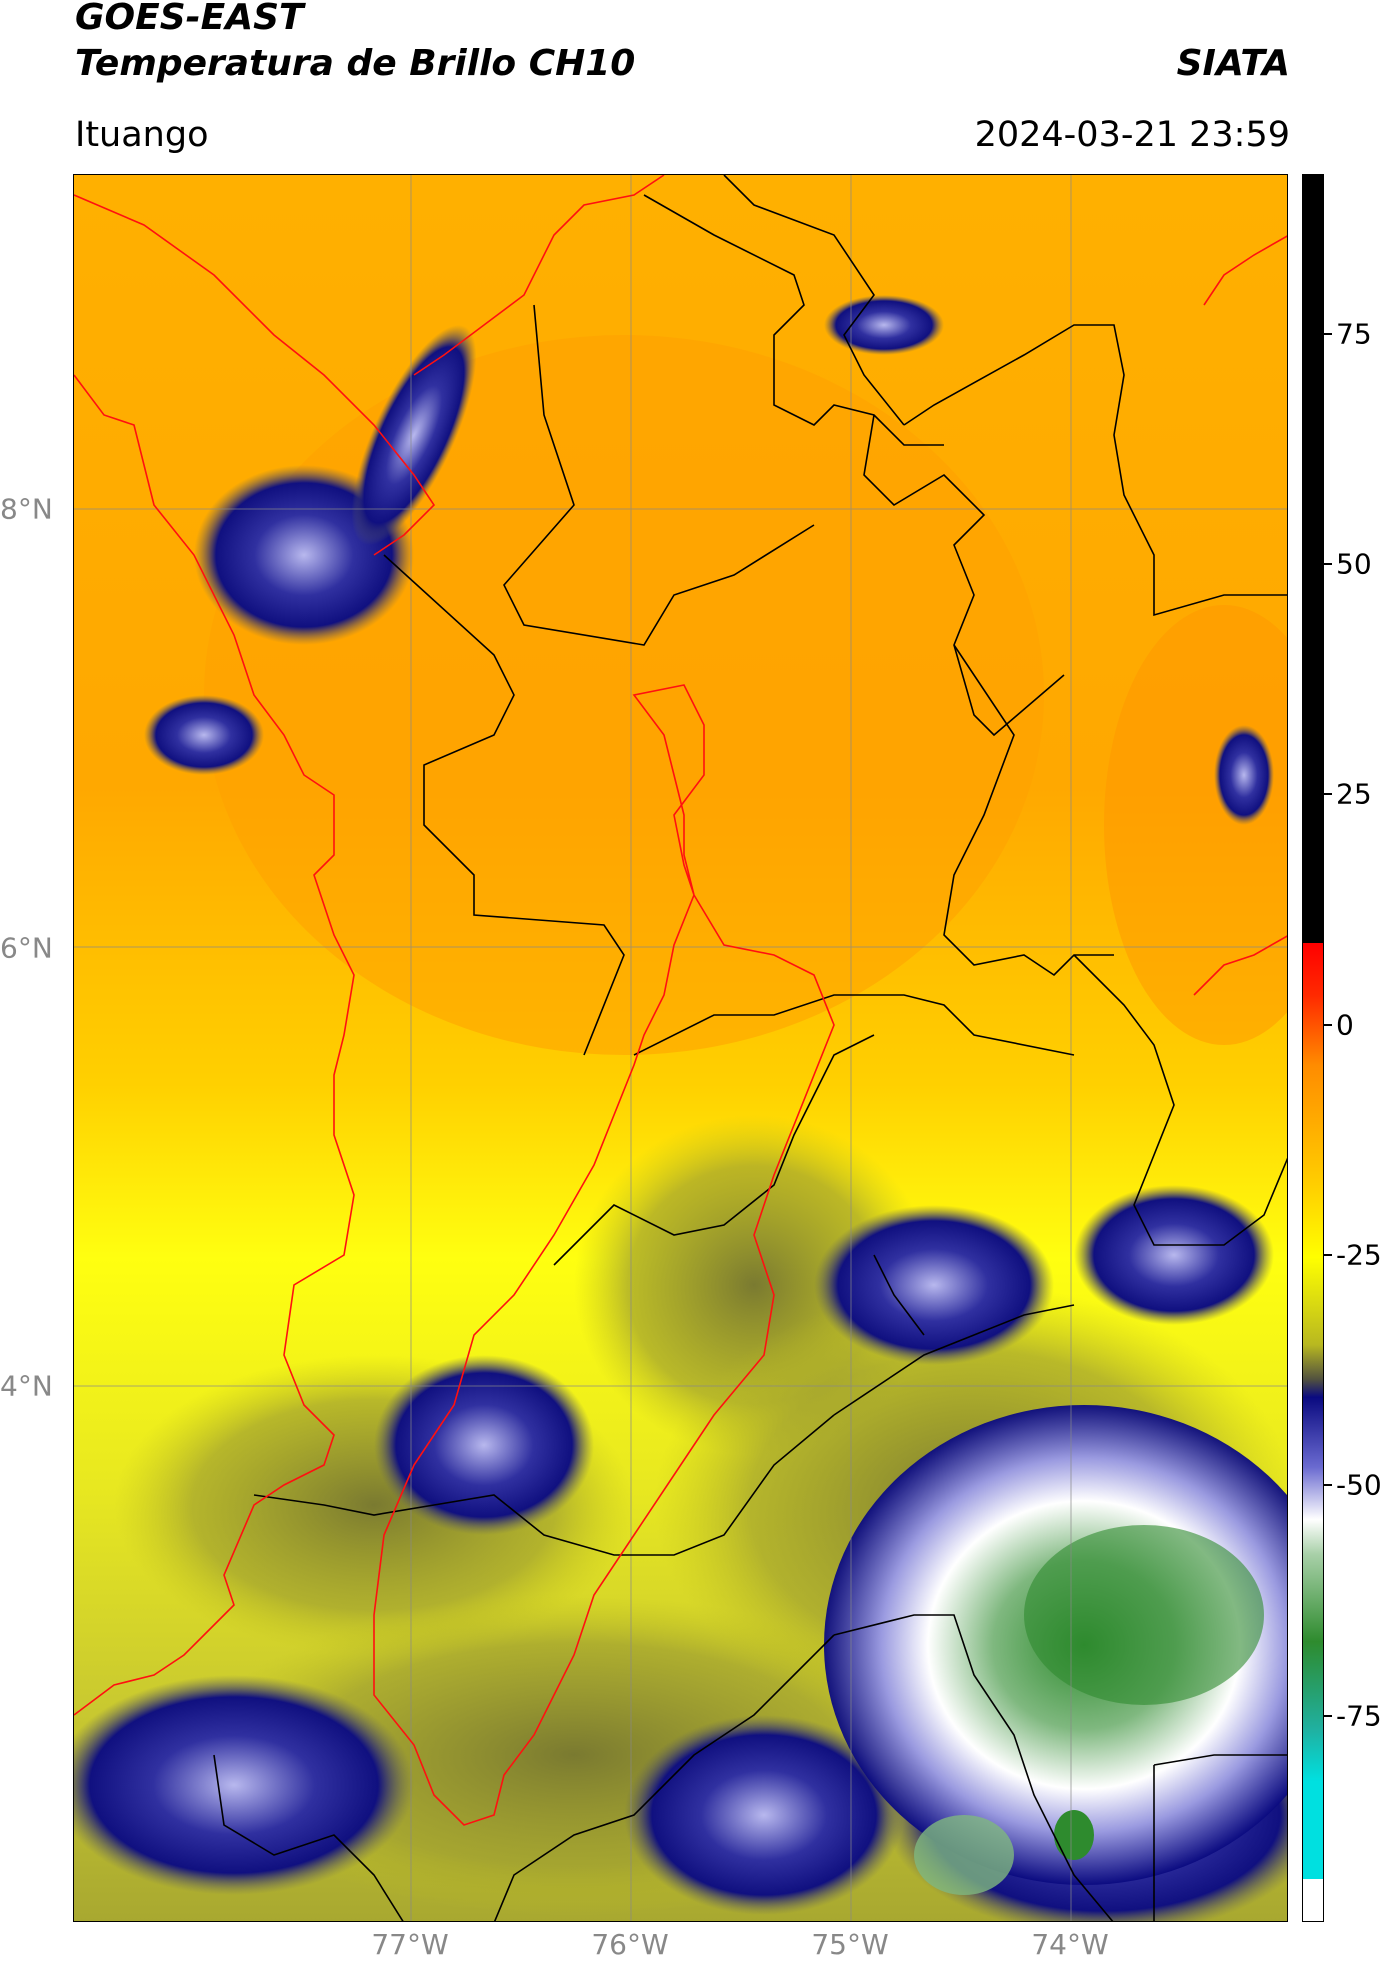 This screenshot has height=1981, width=1384. I want to click on colorbar-label-75: 75, so click(1354, 334).